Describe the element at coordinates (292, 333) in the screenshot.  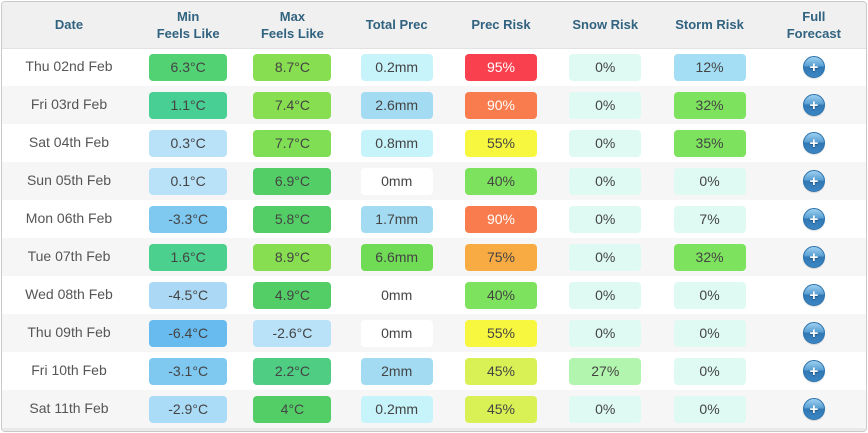
I see `max-feels-pill: -2.6°C` at that location.